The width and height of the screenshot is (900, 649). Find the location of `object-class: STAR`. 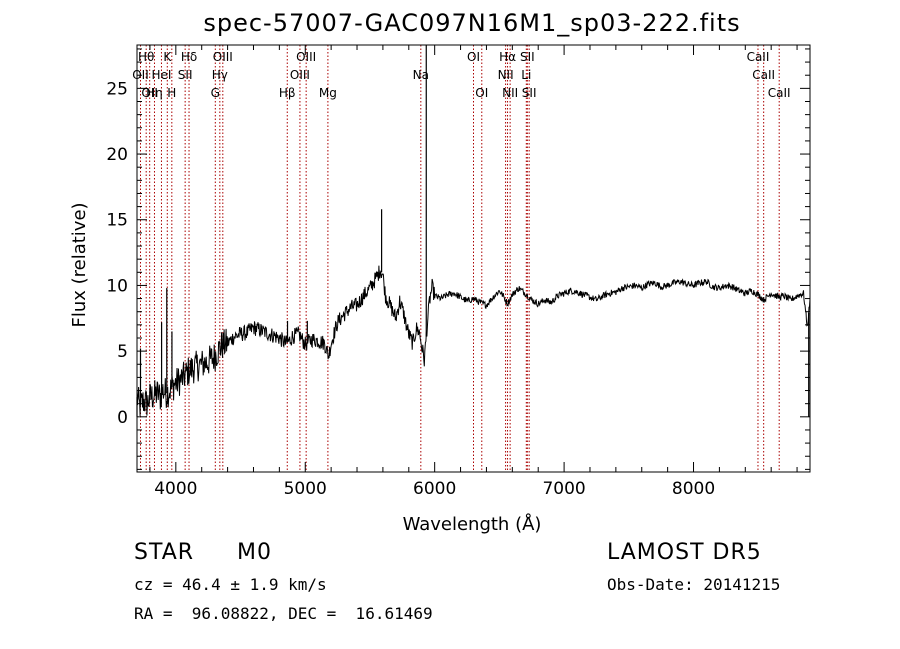

object-class: STAR is located at coordinates (164, 552).